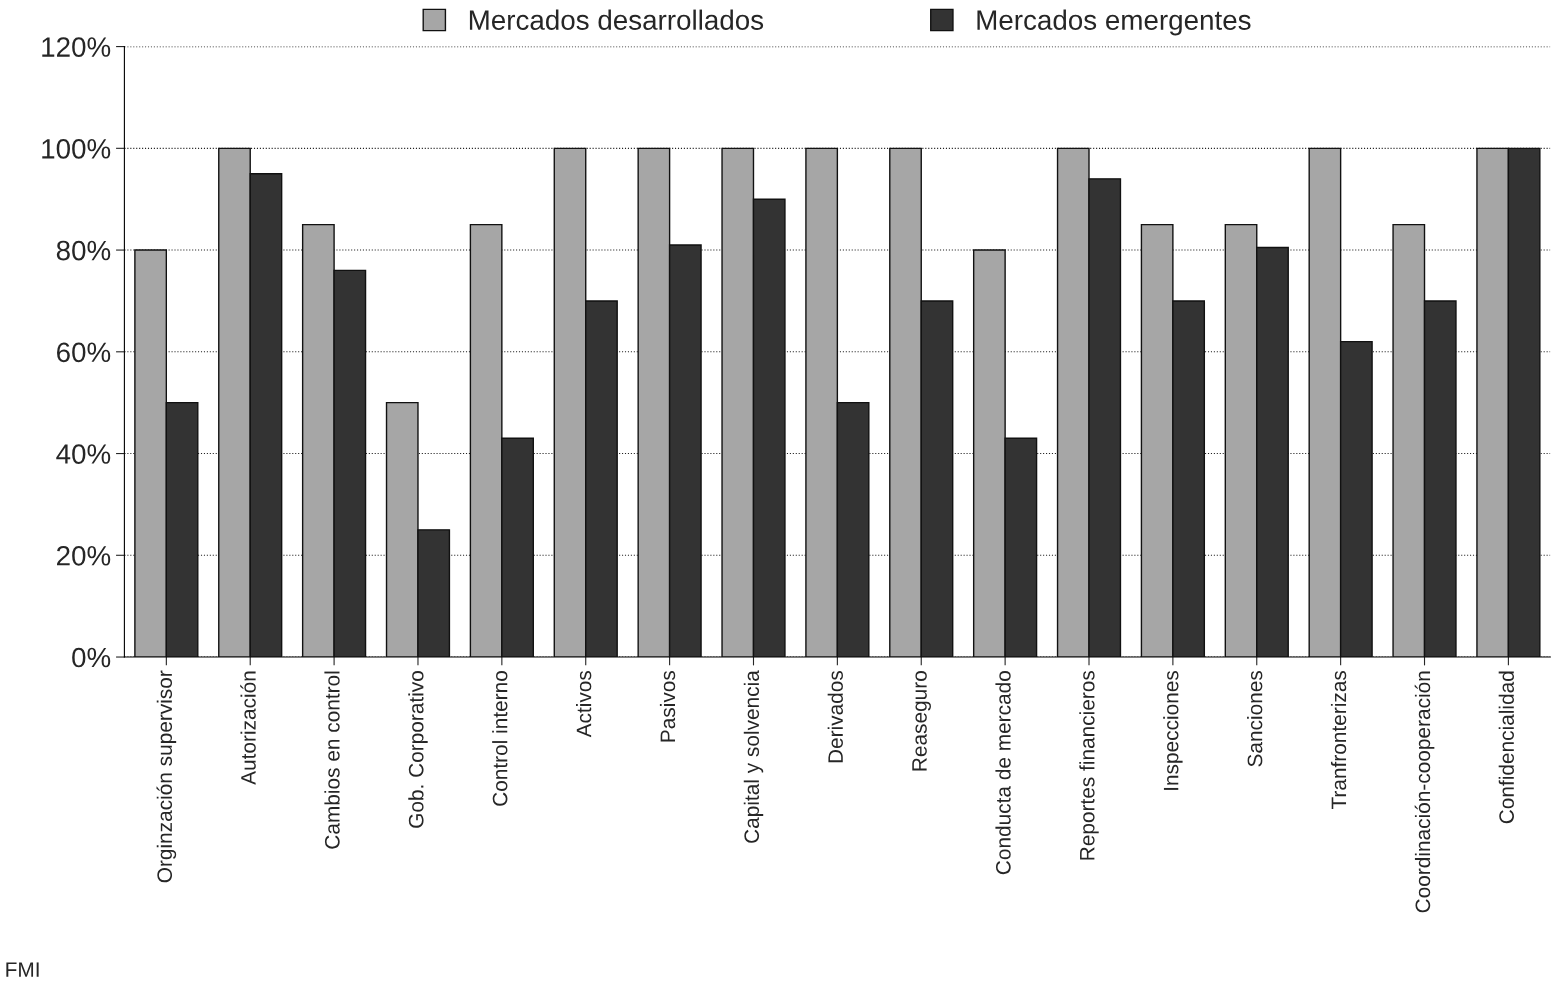 The image size is (1555, 991). Describe the element at coordinates (1338, 740) in the screenshot. I see `x-tick-label: Tranfronterizas` at that location.